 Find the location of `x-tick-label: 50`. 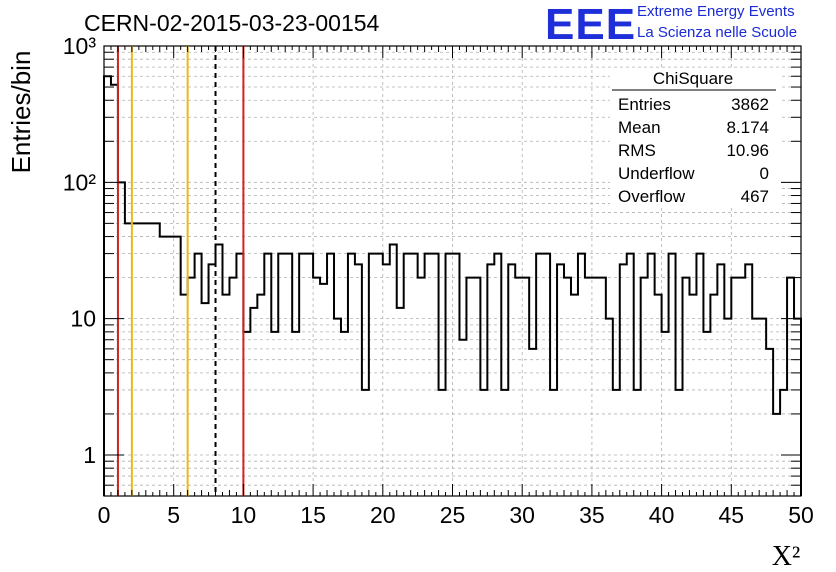

x-tick-label: 50 is located at coordinates (801, 515).